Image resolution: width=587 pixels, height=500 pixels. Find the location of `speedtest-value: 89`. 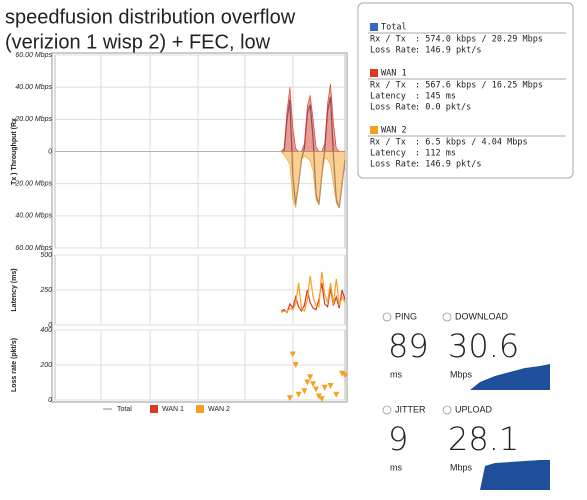

speedtest-value: 89 is located at coordinates (408, 346).